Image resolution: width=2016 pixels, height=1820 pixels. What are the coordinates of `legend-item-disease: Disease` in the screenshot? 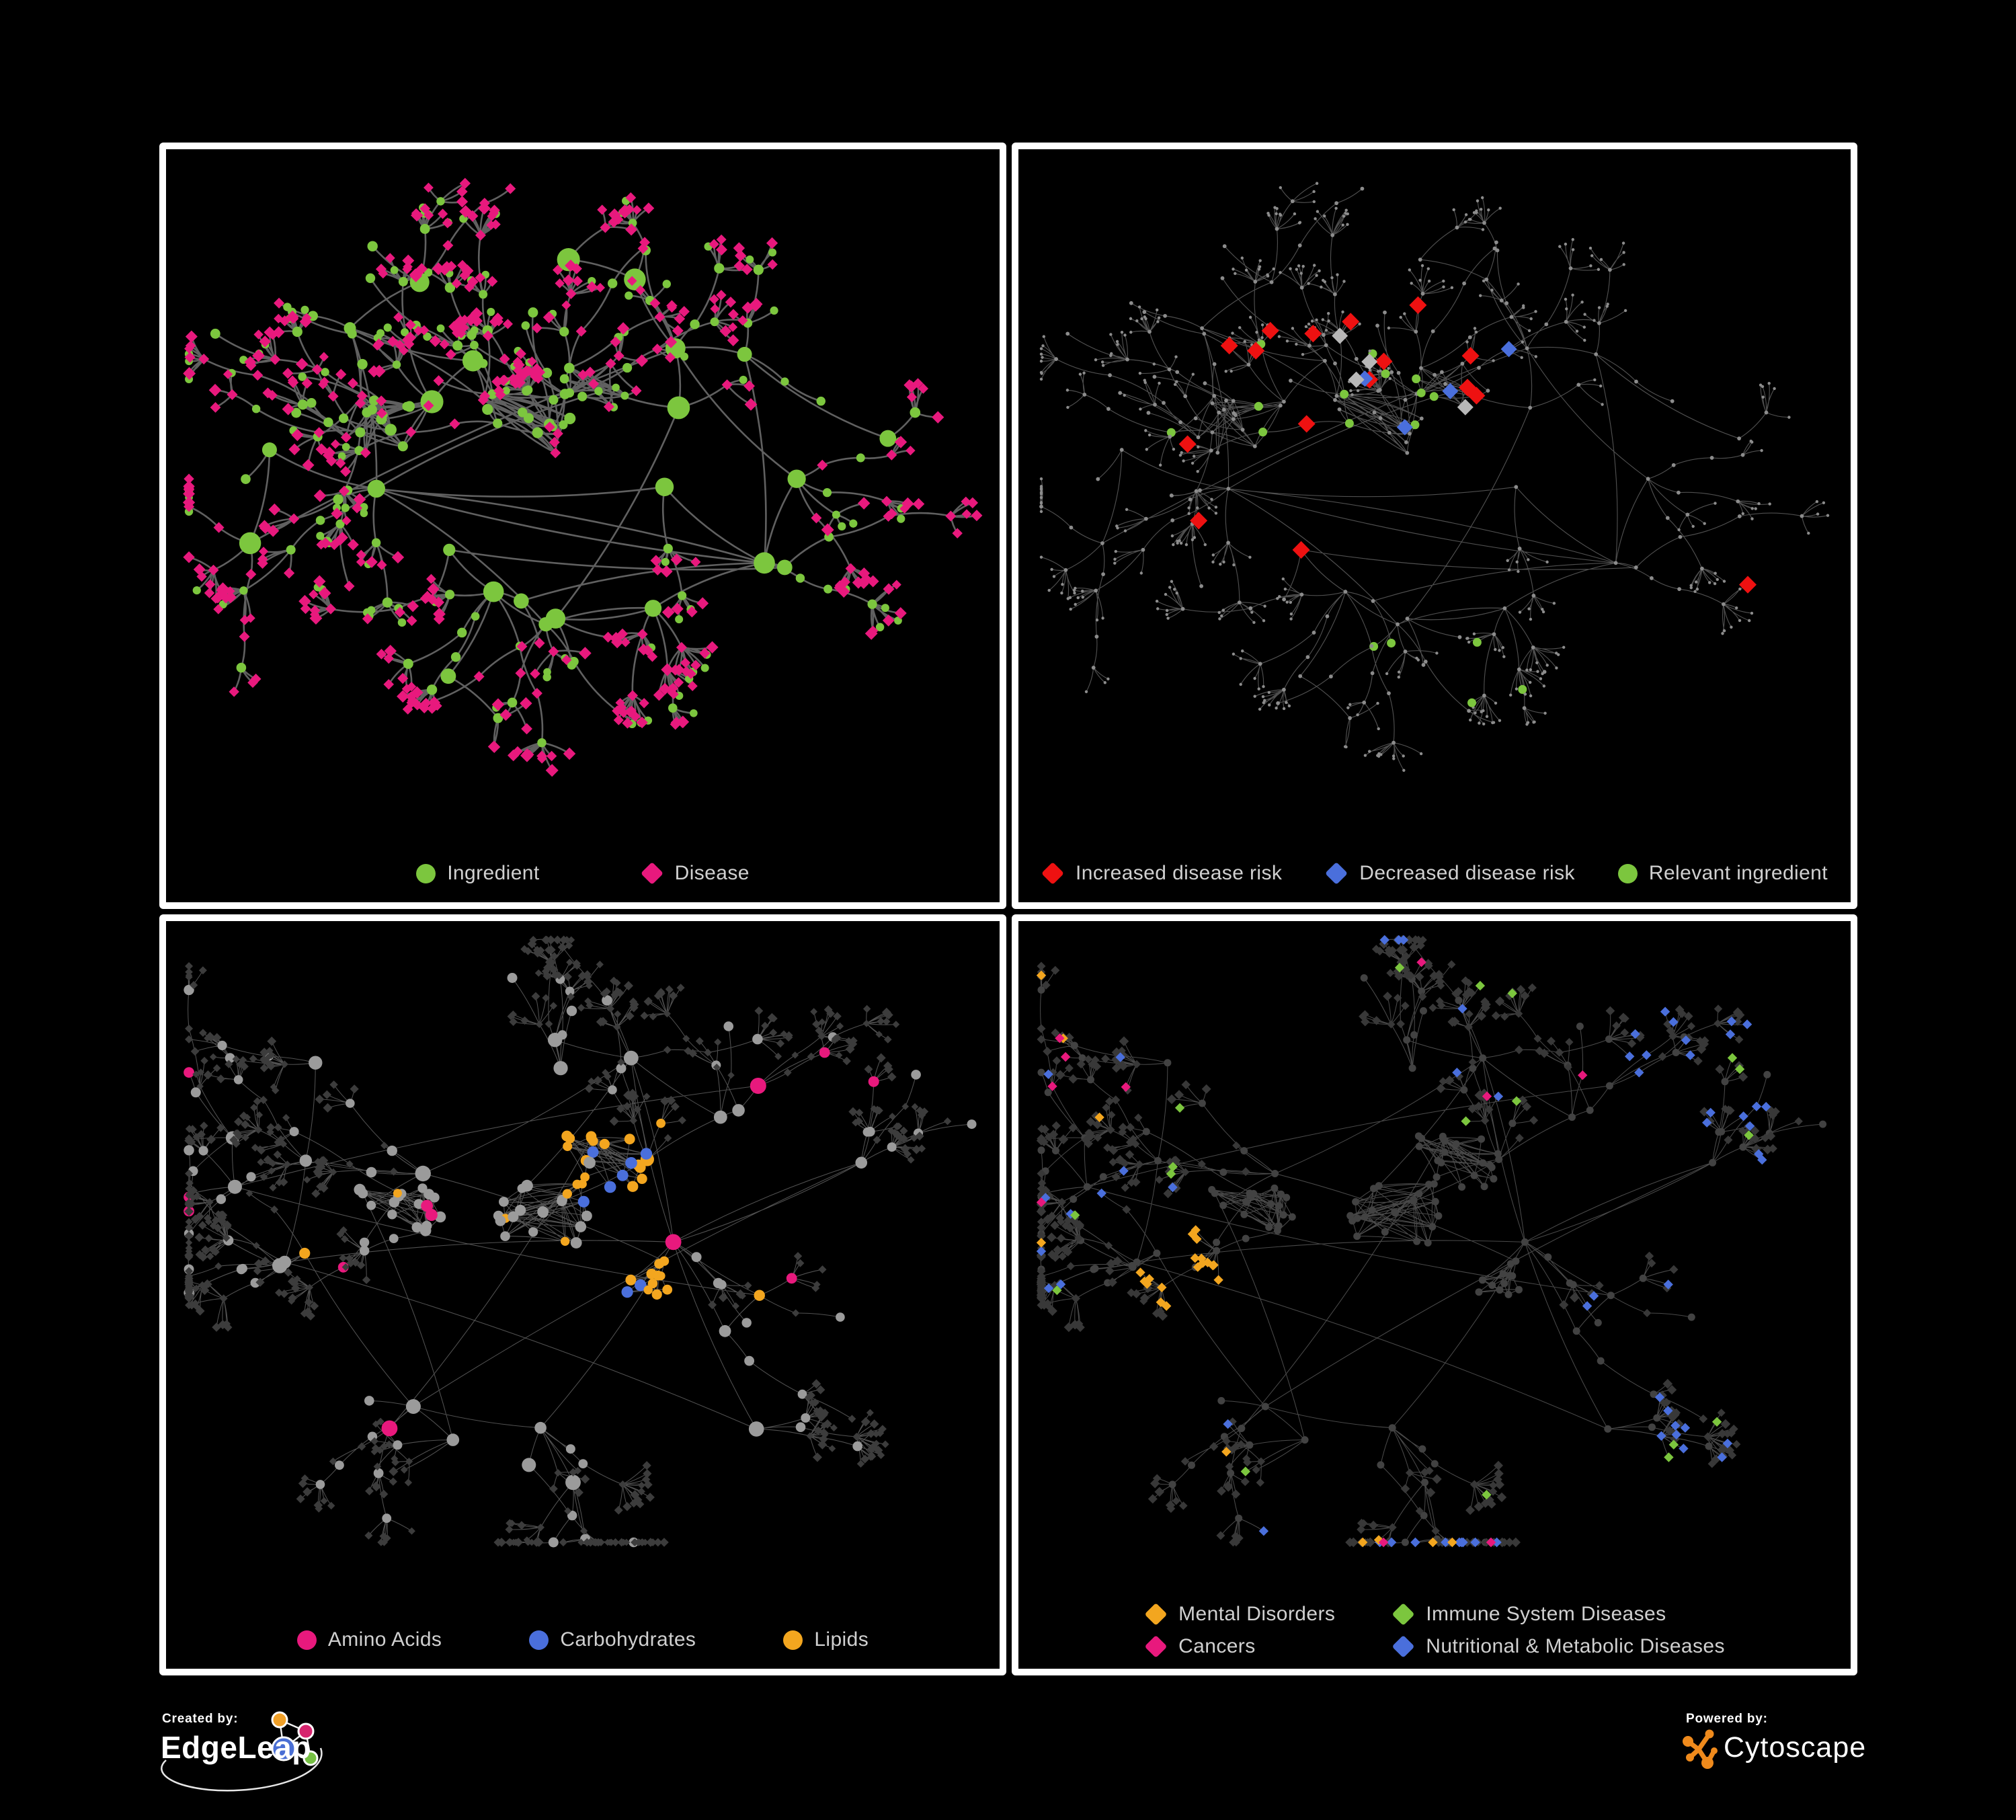 It's located at (695, 873).